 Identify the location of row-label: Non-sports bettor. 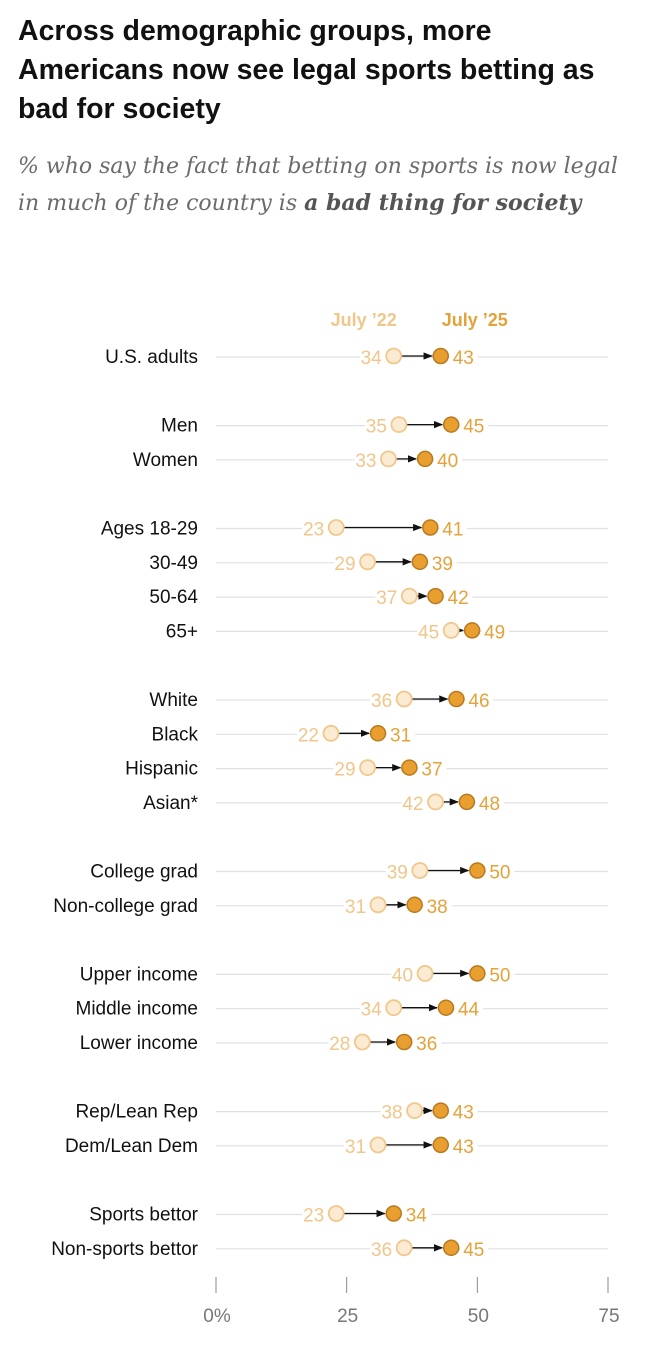
(124, 1249).